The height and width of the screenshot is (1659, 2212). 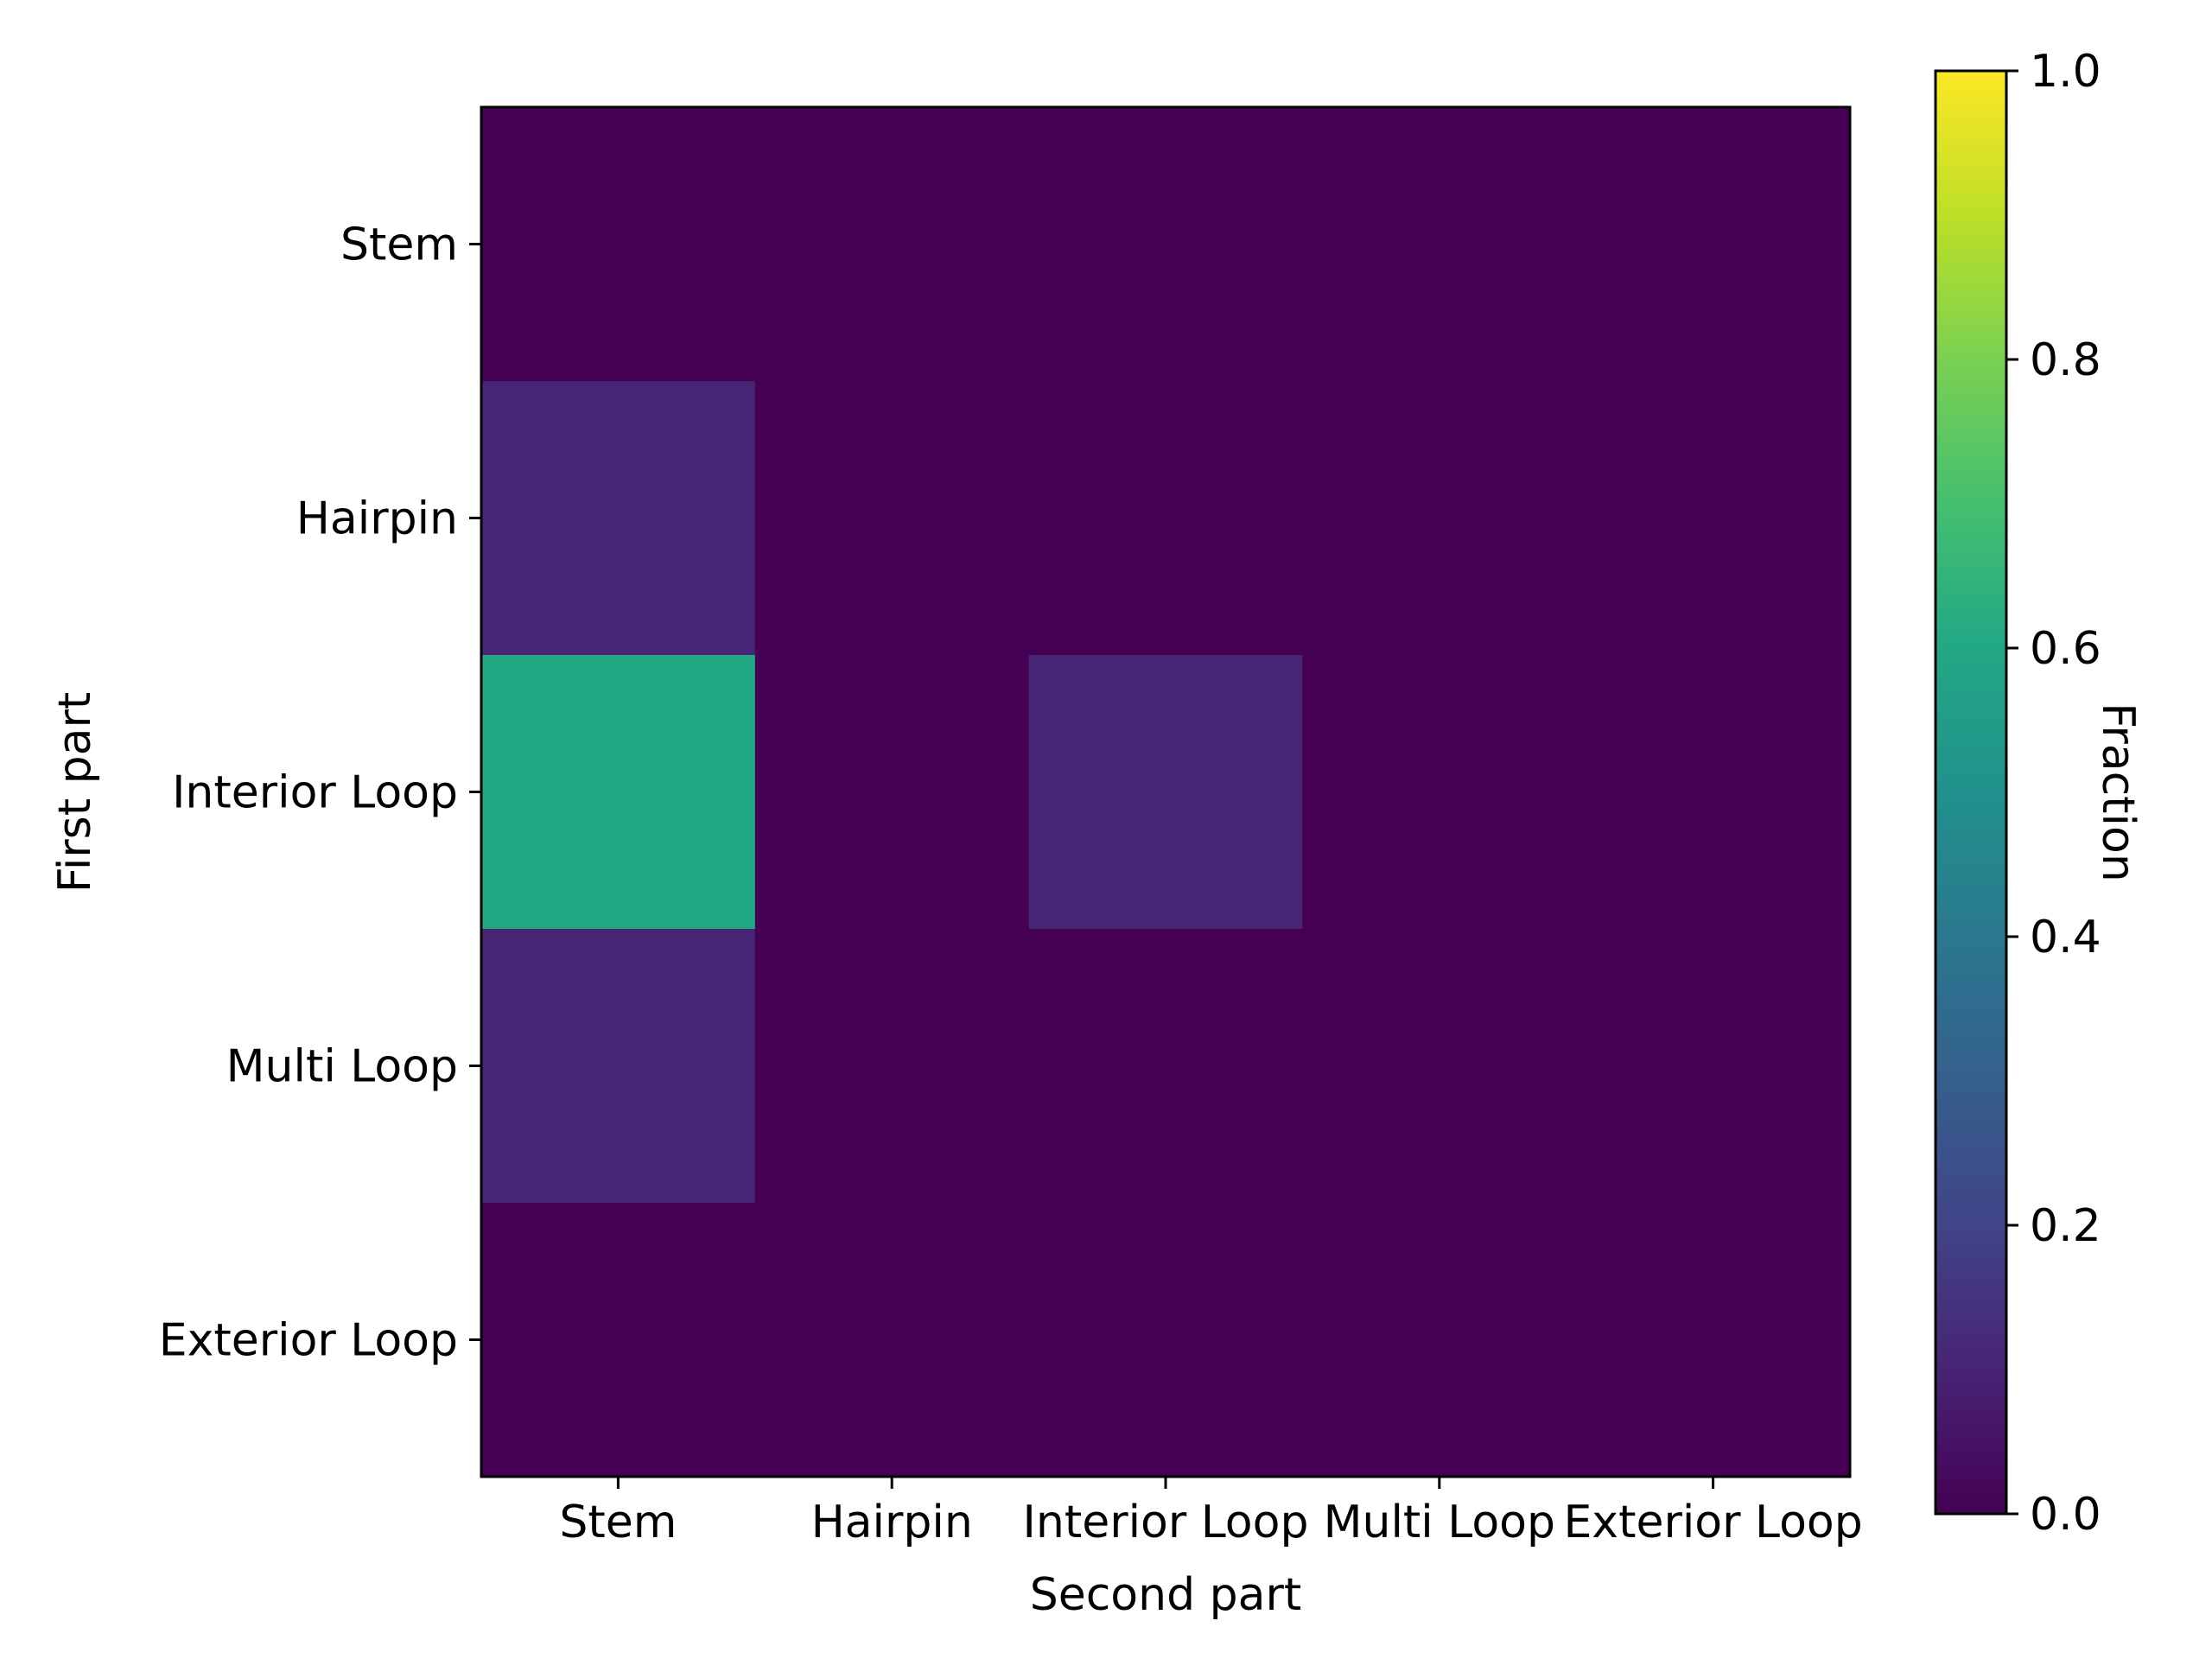 I want to click on colorbar-ticks: 0.0 0.2 0.4 0.6 0.8 1.0, so click(x=2053, y=793).